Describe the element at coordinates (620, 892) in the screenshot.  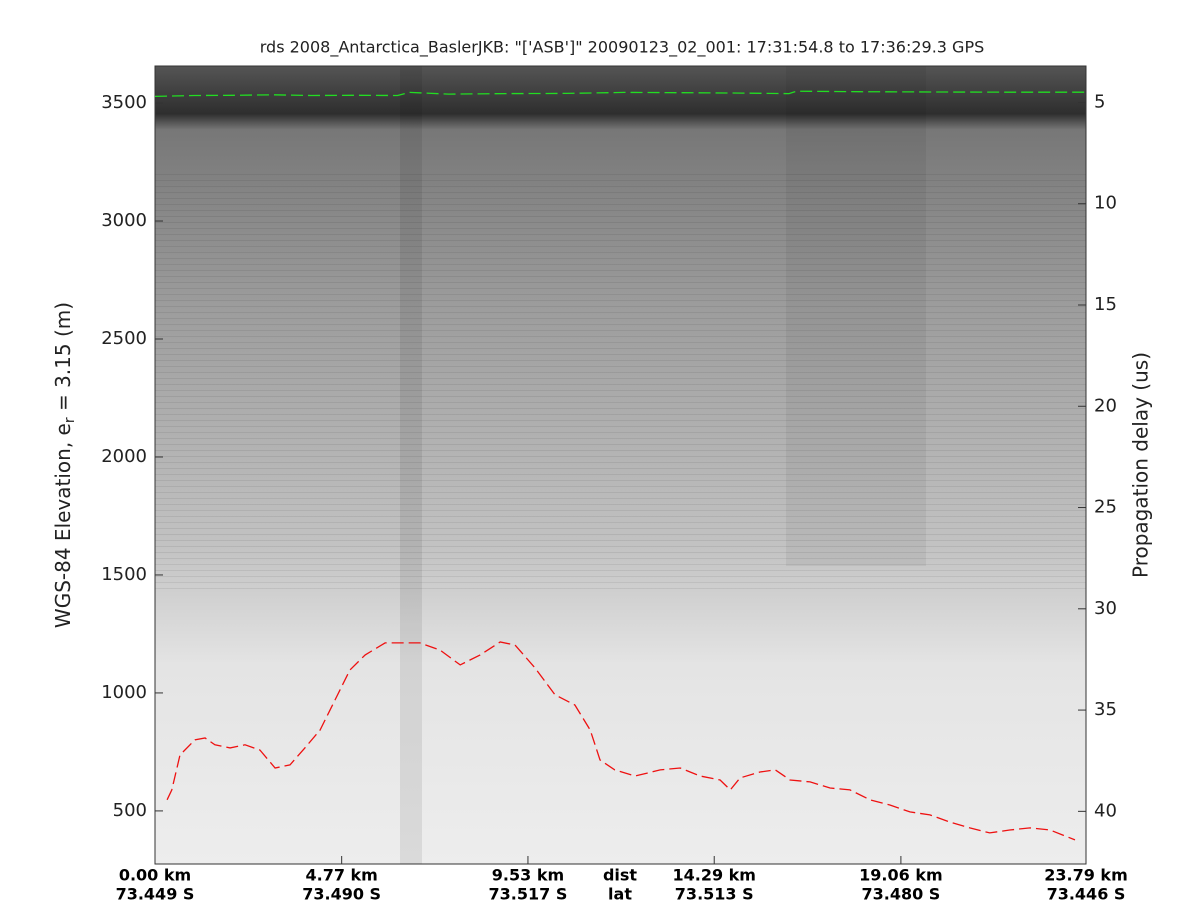
I see `x-row-label: lat` at that location.